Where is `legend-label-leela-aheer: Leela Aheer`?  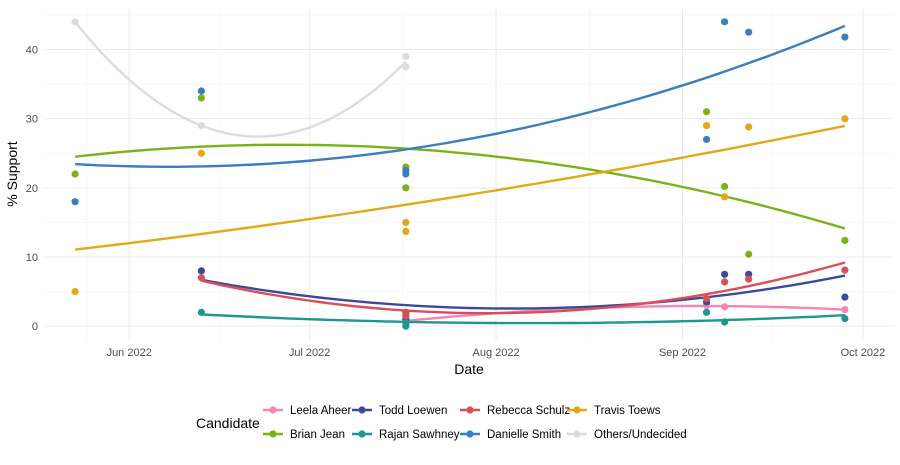
legend-label-leela-aheer: Leela Aheer is located at coordinates (321, 411).